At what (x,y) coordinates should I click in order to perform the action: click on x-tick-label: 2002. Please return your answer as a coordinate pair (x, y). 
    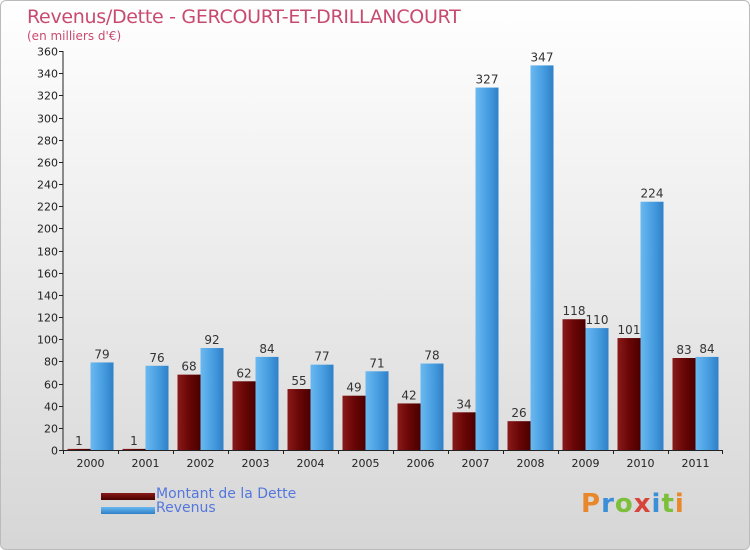
    Looking at the image, I should click on (201, 463).